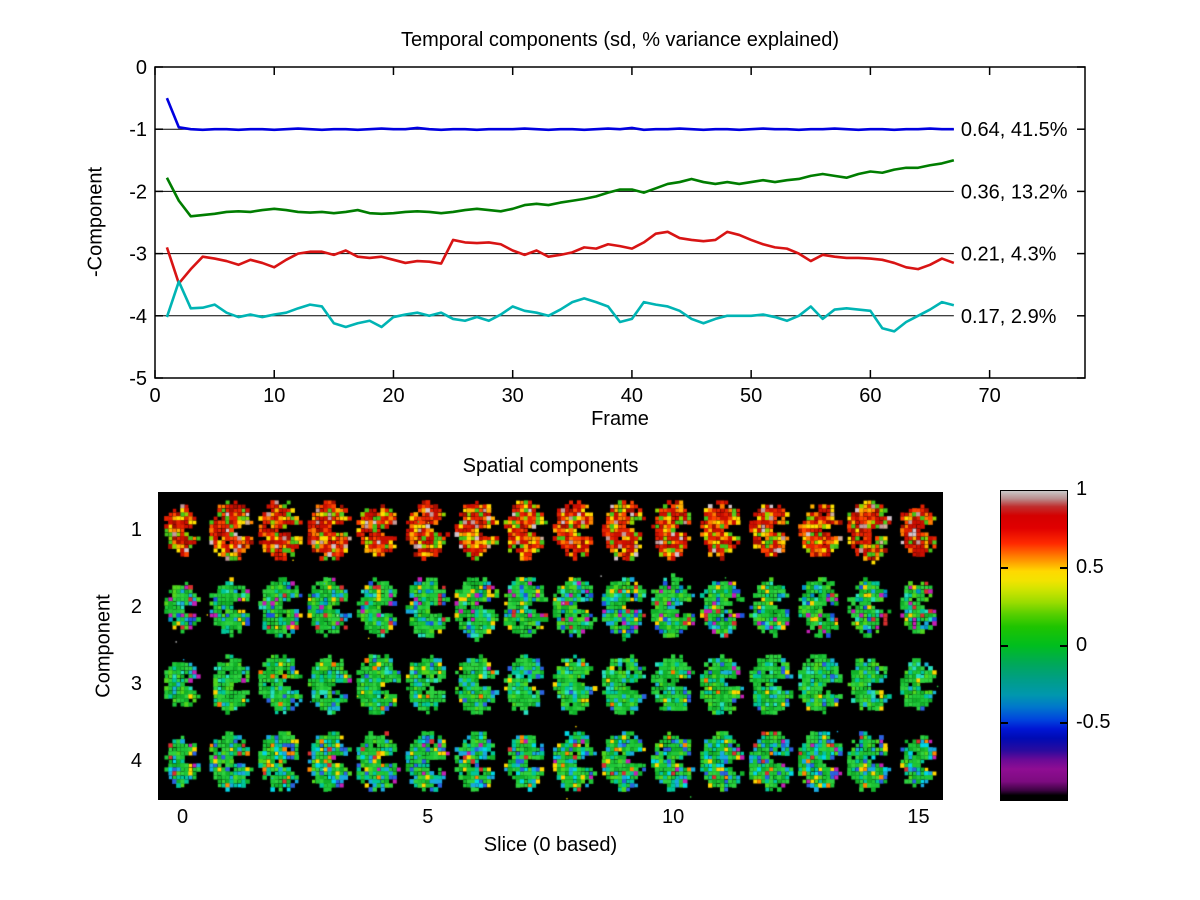  Describe the element at coordinates (550, 466) in the screenshot. I see `spatial-chart-title: Spatial components` at that location.